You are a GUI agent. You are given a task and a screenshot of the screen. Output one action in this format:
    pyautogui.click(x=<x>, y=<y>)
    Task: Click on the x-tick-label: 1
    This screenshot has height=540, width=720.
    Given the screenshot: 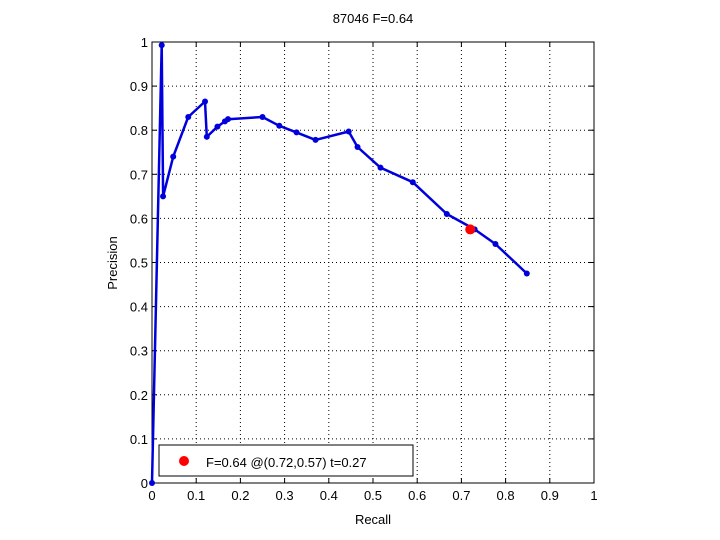 What is the action you would take?
    pyautogui.click(x=593, y=495)
    